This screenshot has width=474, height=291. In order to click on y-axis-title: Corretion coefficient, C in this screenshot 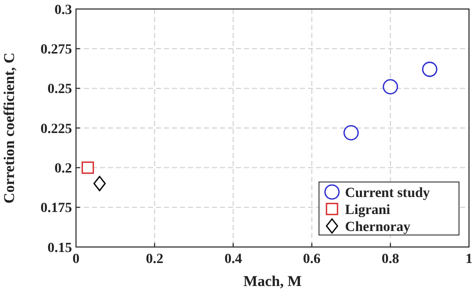, I will do `click(10, 128)`.